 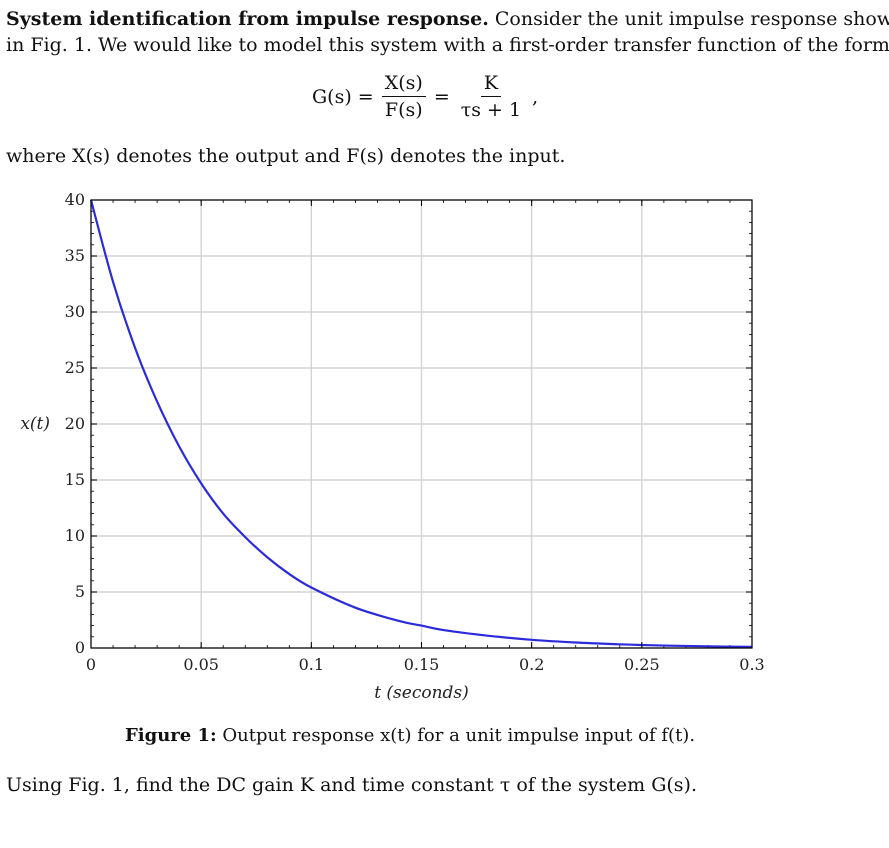 I want to click on fraction-denominator-input: F(s), so click(x=403, y=110).